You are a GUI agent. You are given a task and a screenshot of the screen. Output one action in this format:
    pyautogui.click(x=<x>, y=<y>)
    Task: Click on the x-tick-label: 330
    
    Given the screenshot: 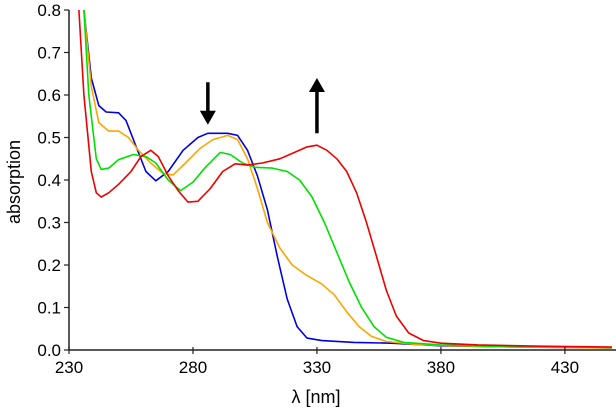 What is the action you would take?
    pyautogui.click(x=317, y=367)
    